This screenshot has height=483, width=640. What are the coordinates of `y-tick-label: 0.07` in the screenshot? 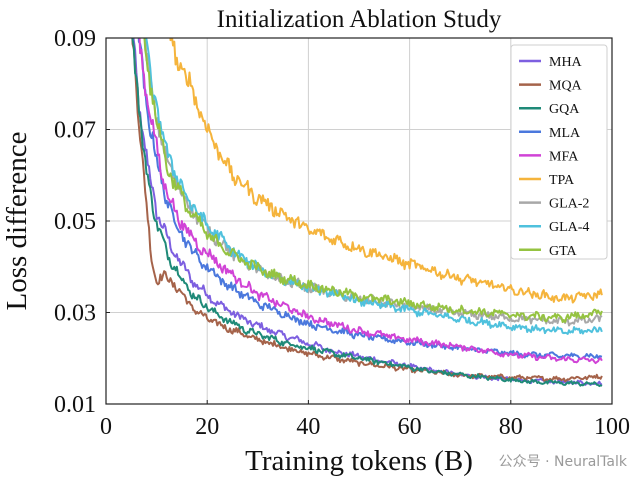 It's located at (75, 131).